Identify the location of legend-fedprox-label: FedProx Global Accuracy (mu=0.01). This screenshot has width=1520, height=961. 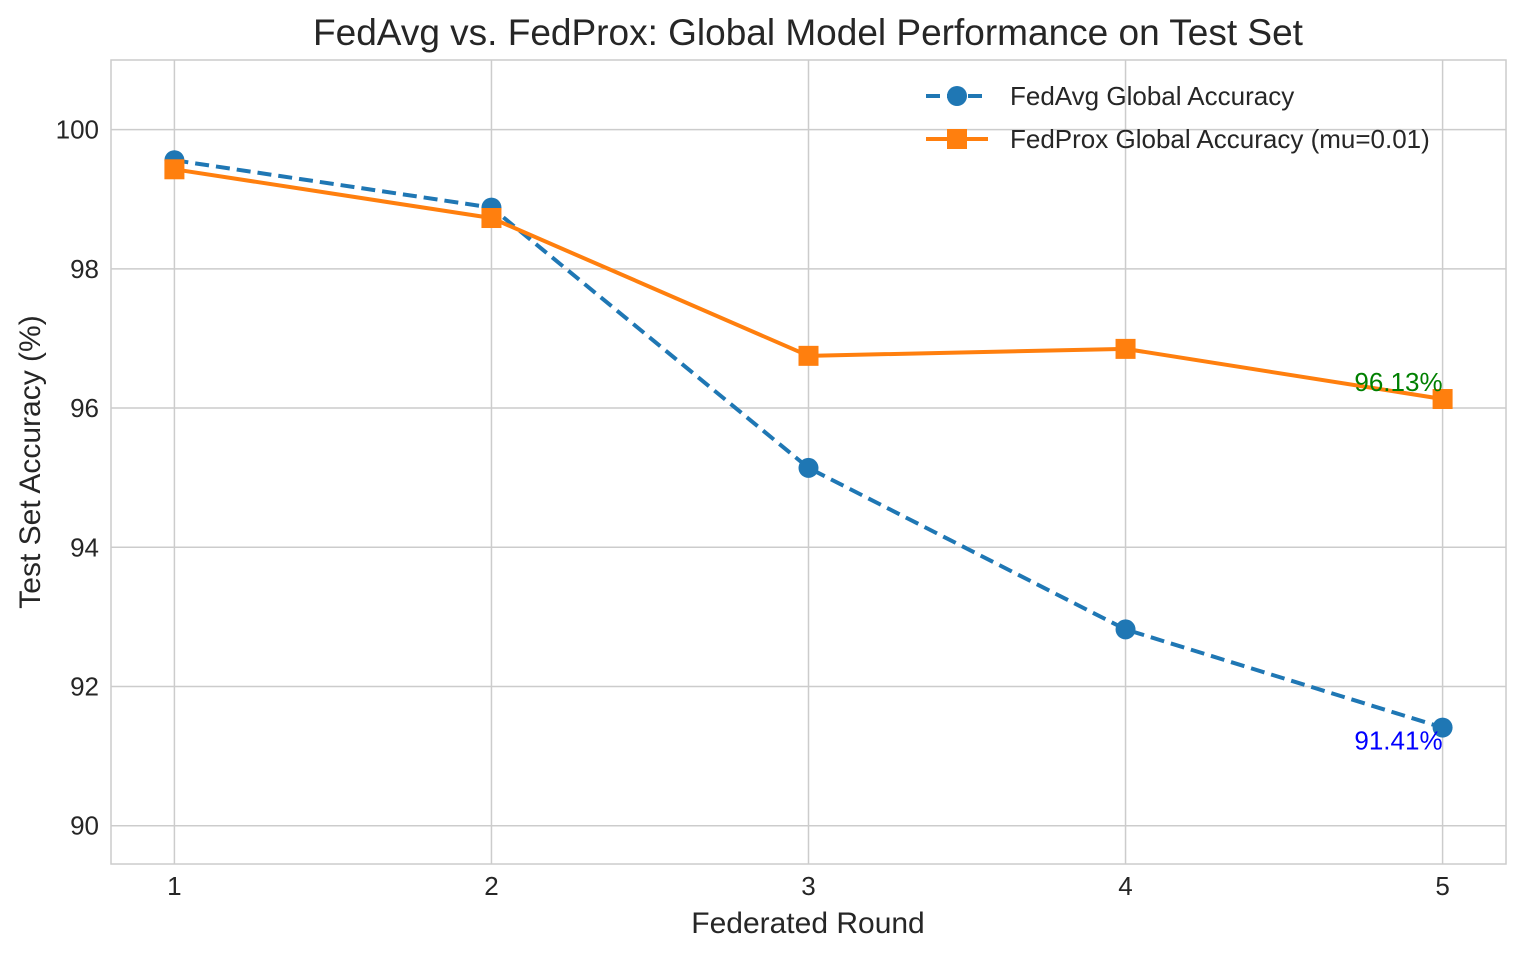
(1220, 139).